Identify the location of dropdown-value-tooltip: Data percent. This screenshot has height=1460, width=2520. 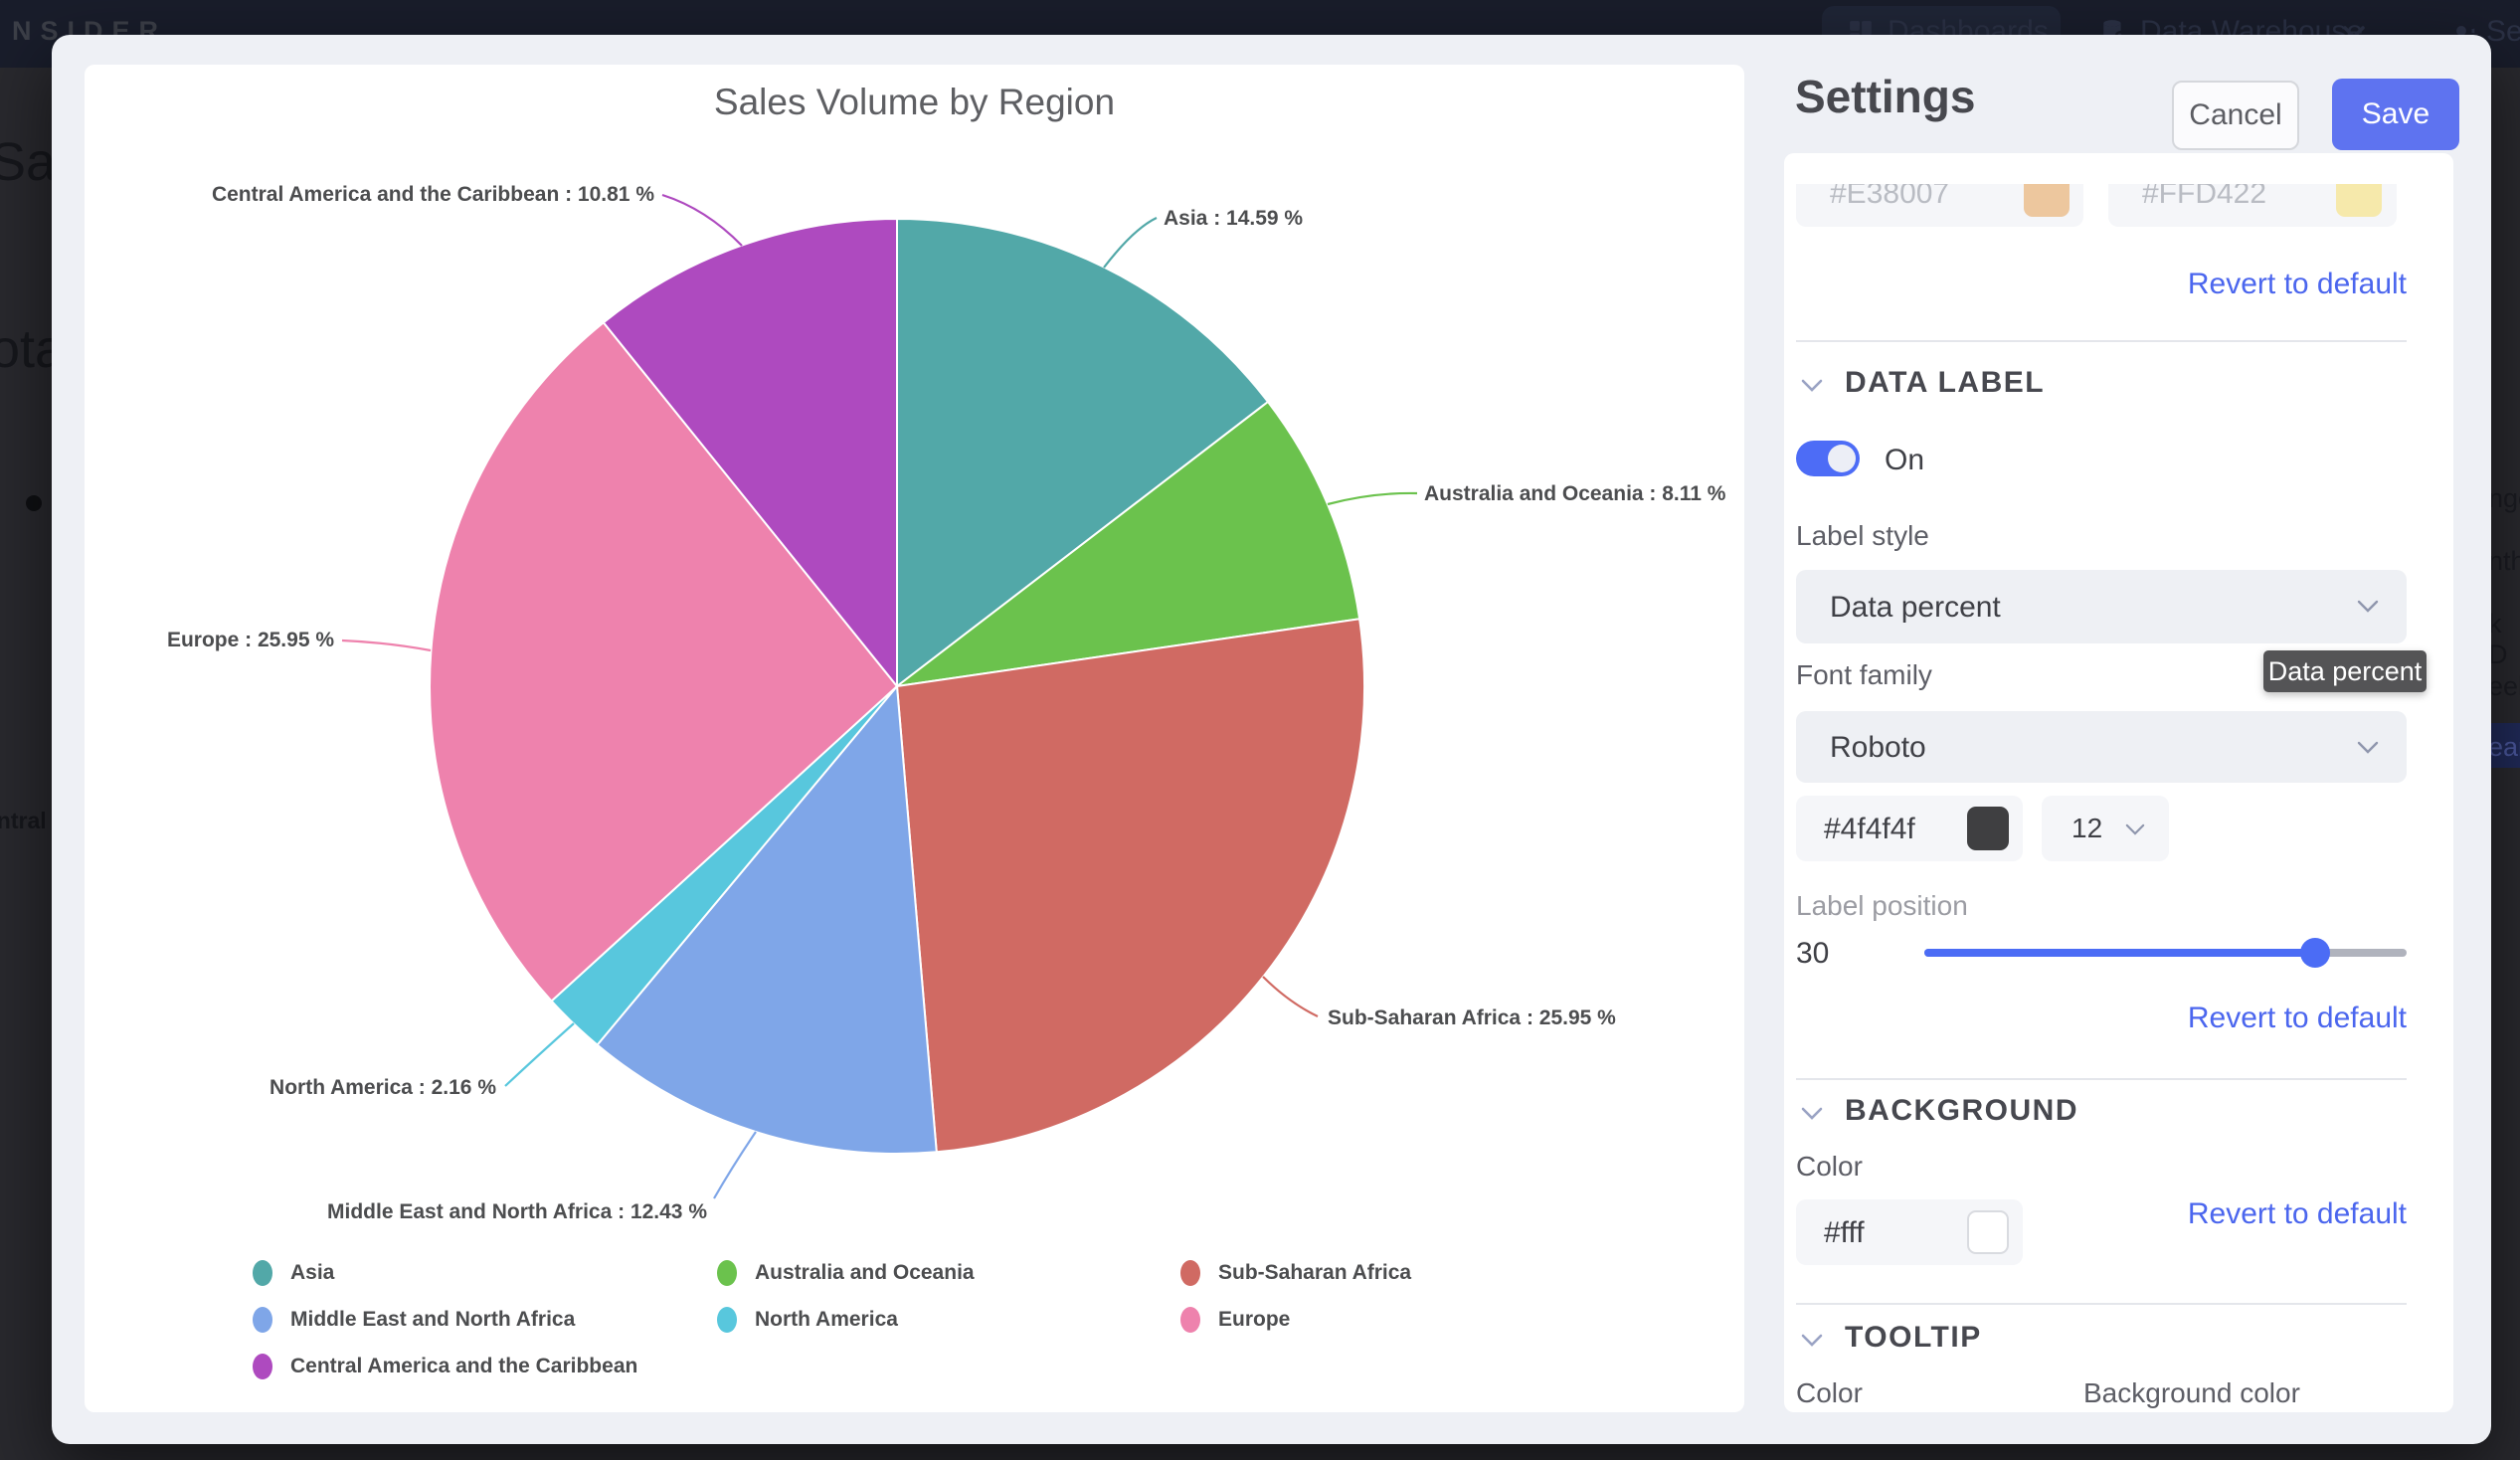
(2345, 671).